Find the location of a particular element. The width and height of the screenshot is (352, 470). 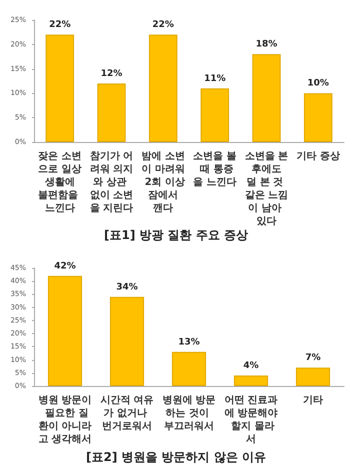

data-label: 34% is located at coordinates (127, 287).